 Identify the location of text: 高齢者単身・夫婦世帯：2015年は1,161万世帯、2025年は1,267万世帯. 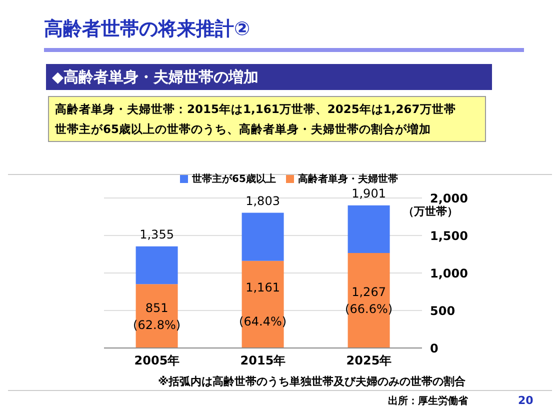
(256, 109).